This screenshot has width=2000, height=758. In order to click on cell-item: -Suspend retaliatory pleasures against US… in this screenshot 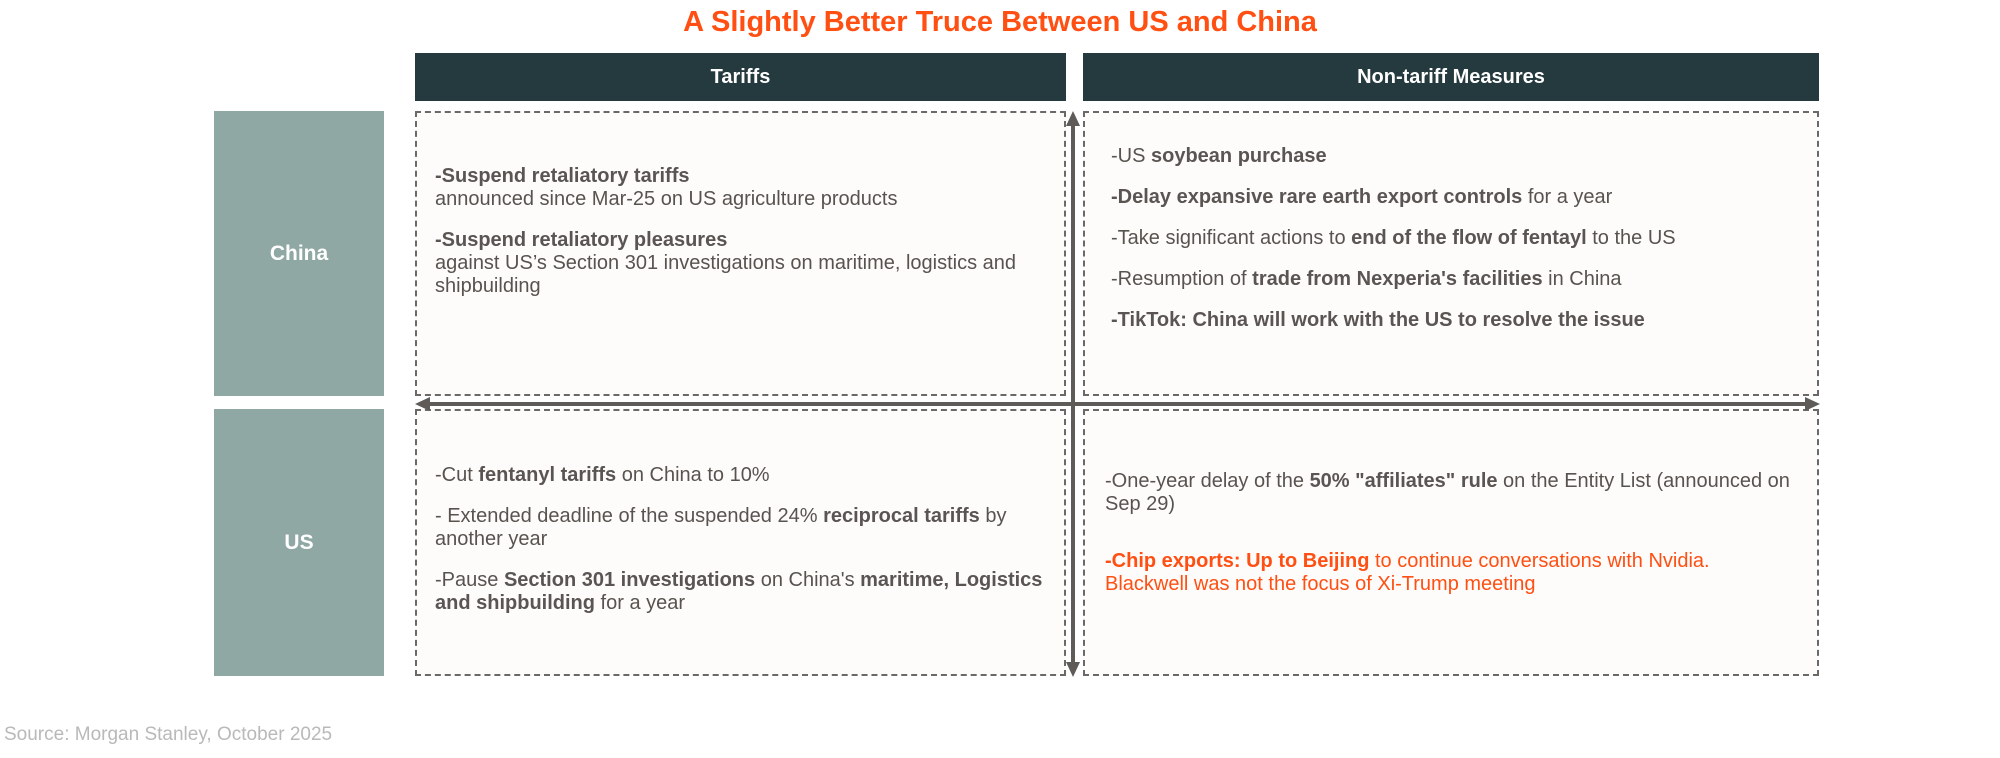, I will do `click(726, 263)`.